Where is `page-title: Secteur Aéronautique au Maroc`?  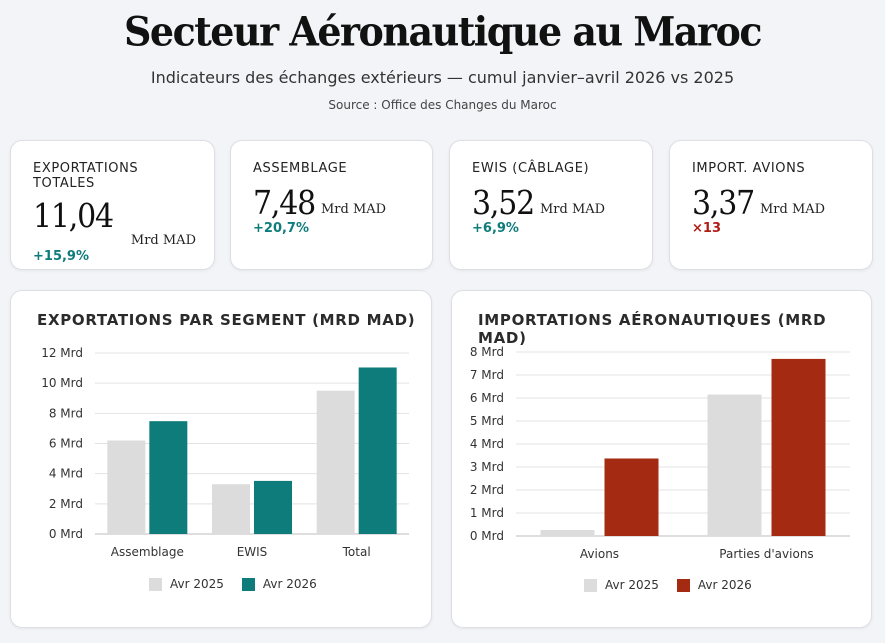
page-title: Secteur Aéronautique au Maroc is located at coordinates (443, 31).